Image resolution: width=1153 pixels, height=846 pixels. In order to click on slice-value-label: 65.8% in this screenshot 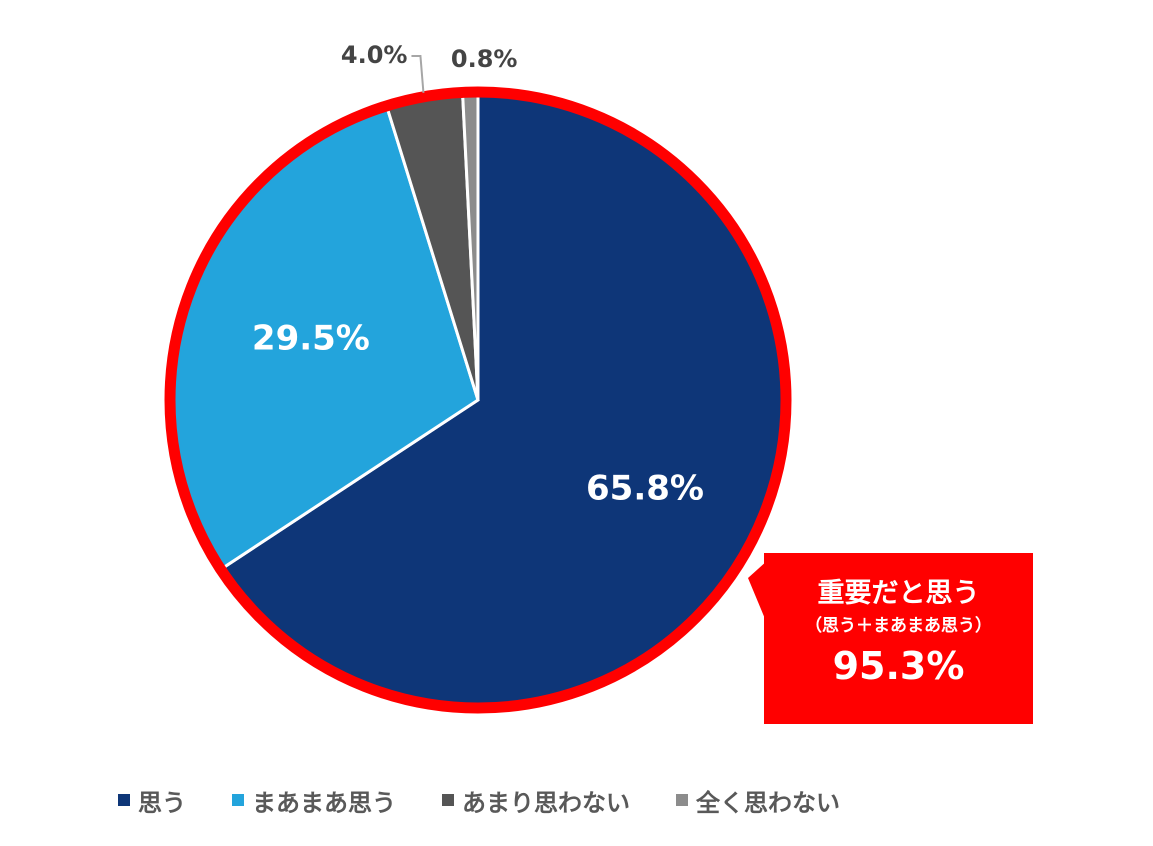, I will do `click(645, 489)`.